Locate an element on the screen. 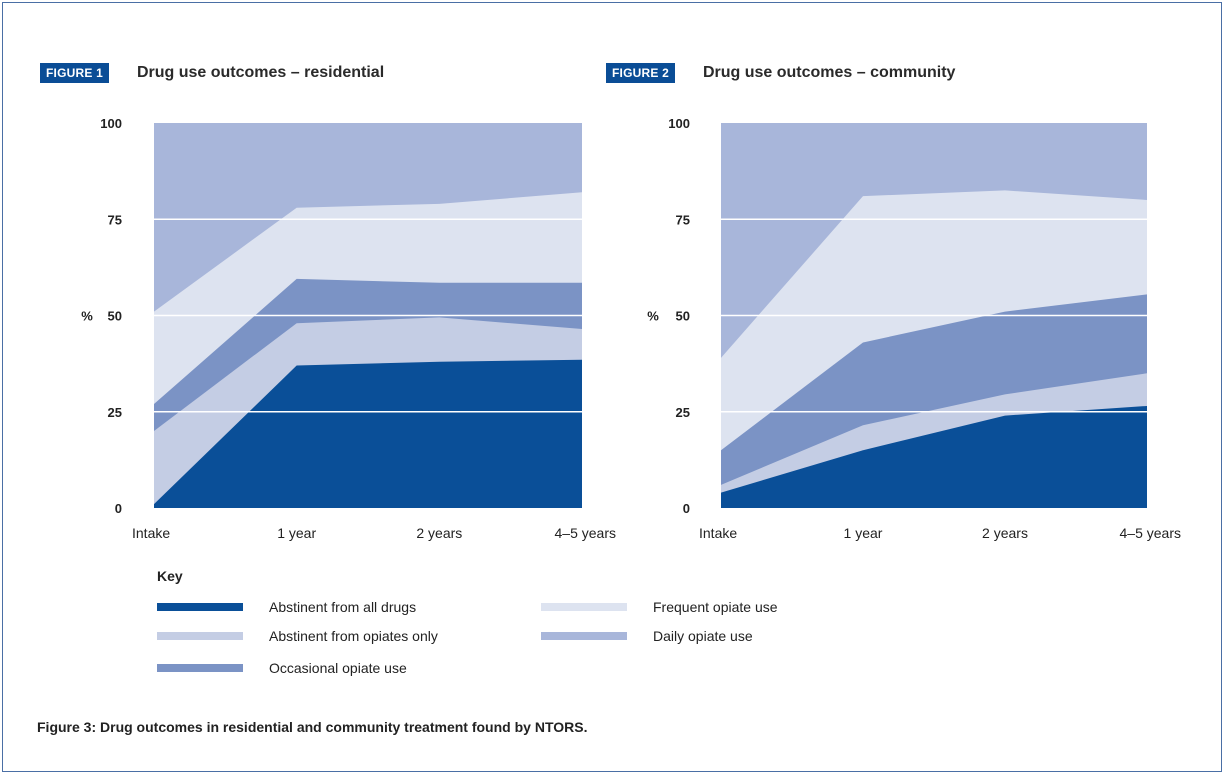  figure-2-badge: FIGURE 2 is located at coordinates (640, 73).